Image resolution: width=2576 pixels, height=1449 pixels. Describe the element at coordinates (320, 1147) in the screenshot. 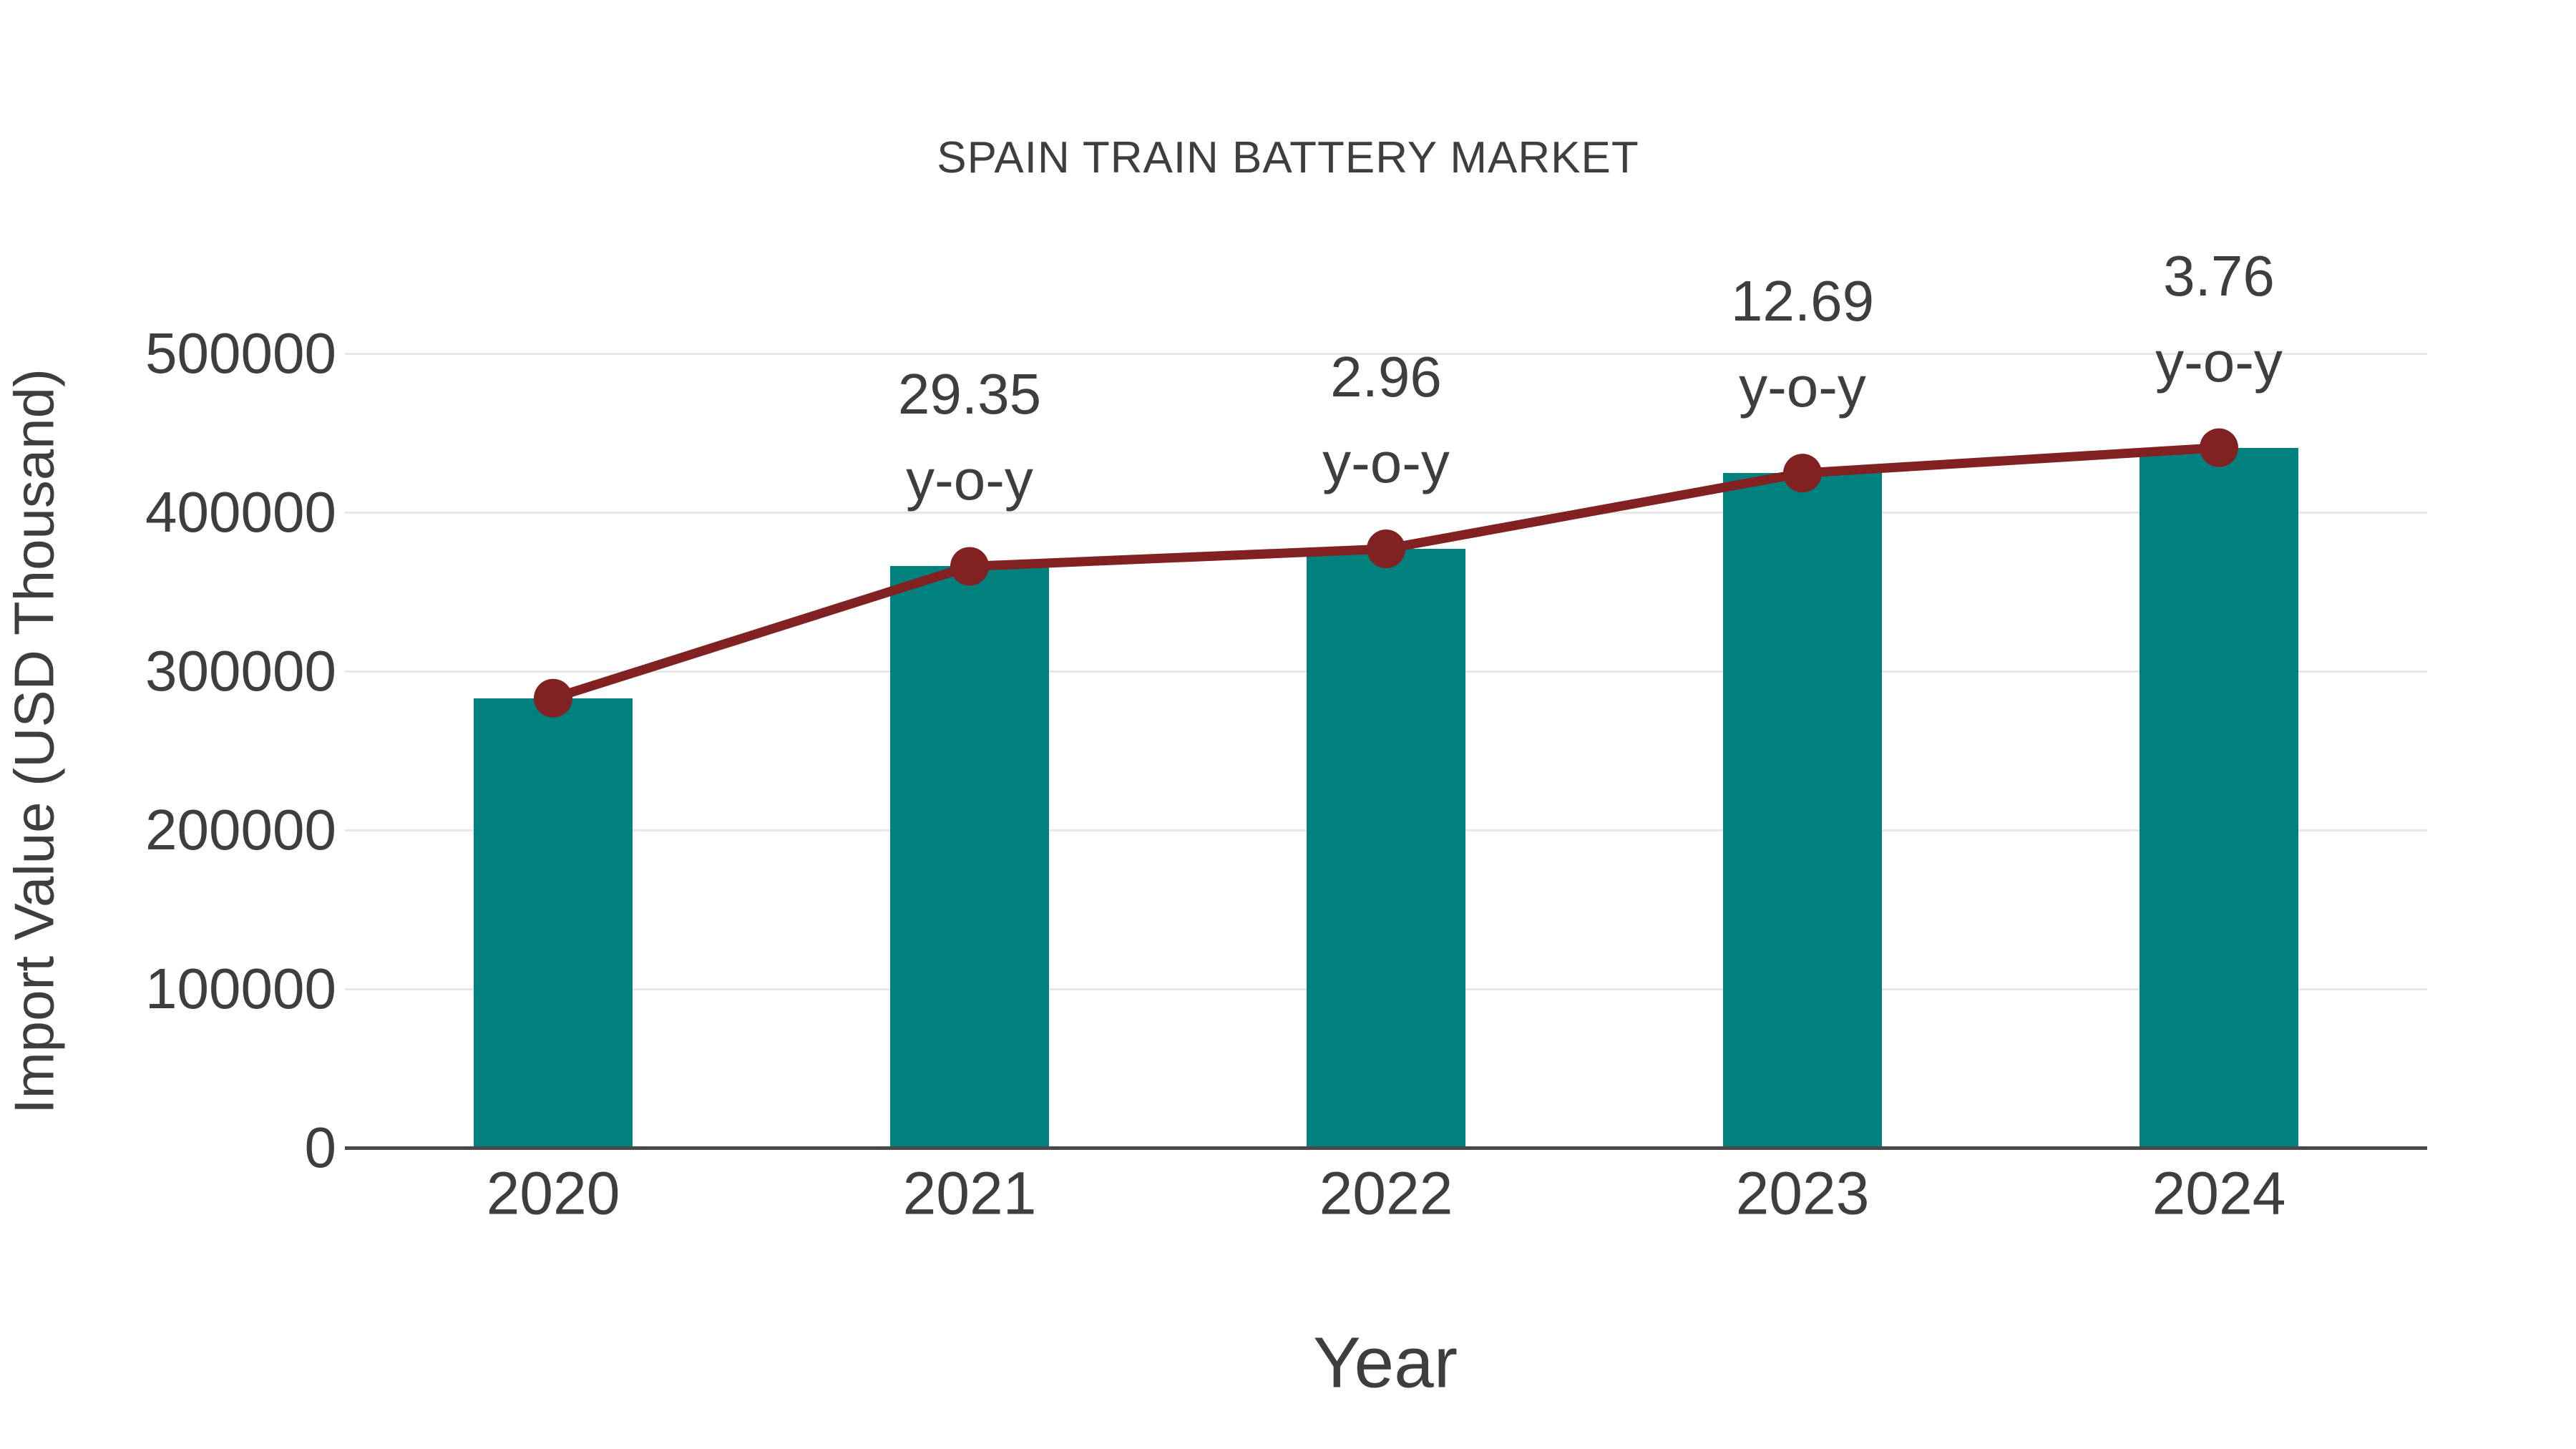

I see `y-tick-label: 0` at that location.